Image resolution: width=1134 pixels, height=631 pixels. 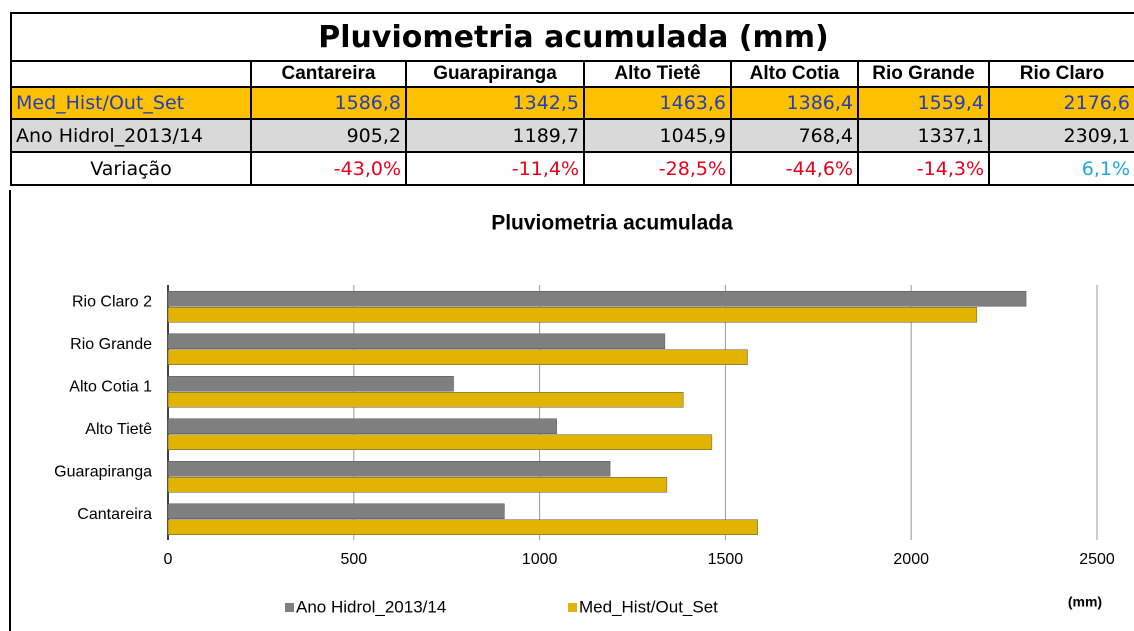 What do you see at coordinates (726, 559) in the screenshot?
I see `x-tick-label: 1500` at bounding box center [726, 559].